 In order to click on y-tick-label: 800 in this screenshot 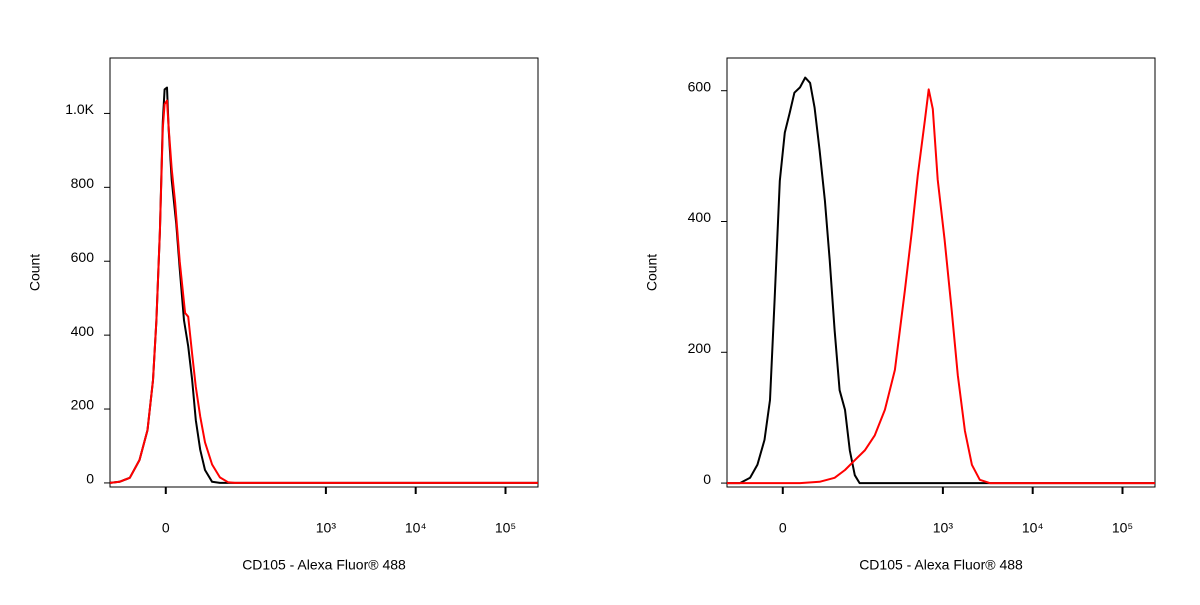, I will do `click(83, 183)`.